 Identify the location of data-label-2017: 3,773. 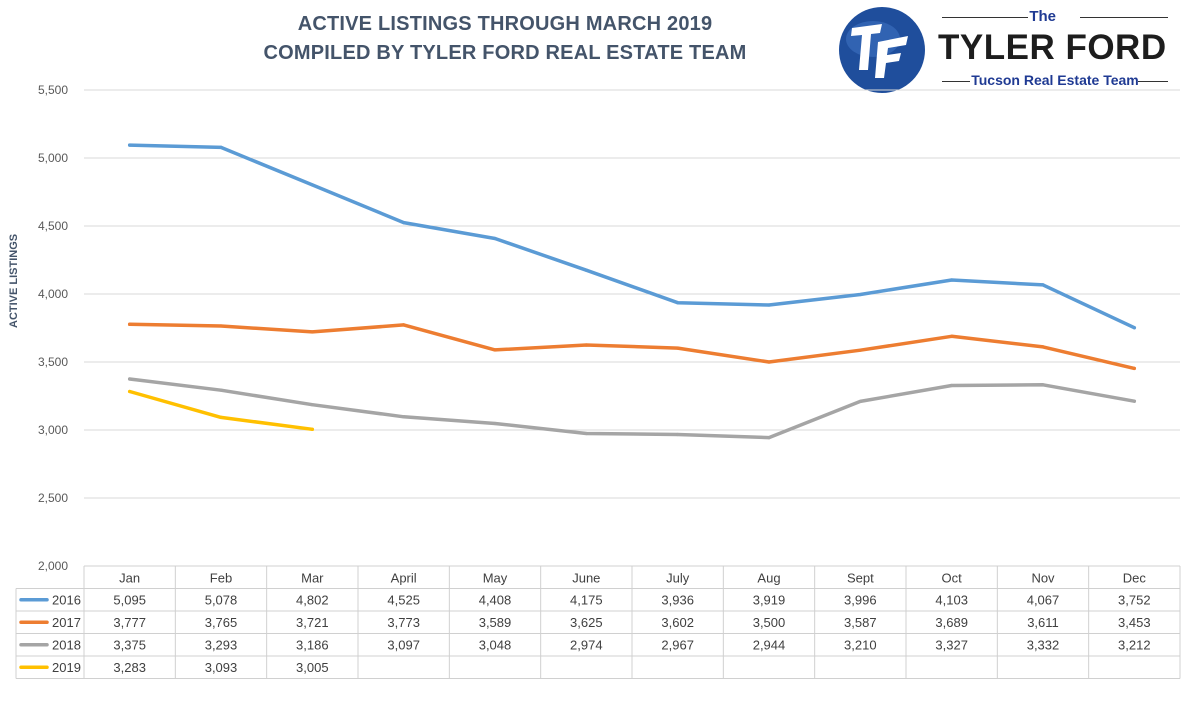
(403, 622).